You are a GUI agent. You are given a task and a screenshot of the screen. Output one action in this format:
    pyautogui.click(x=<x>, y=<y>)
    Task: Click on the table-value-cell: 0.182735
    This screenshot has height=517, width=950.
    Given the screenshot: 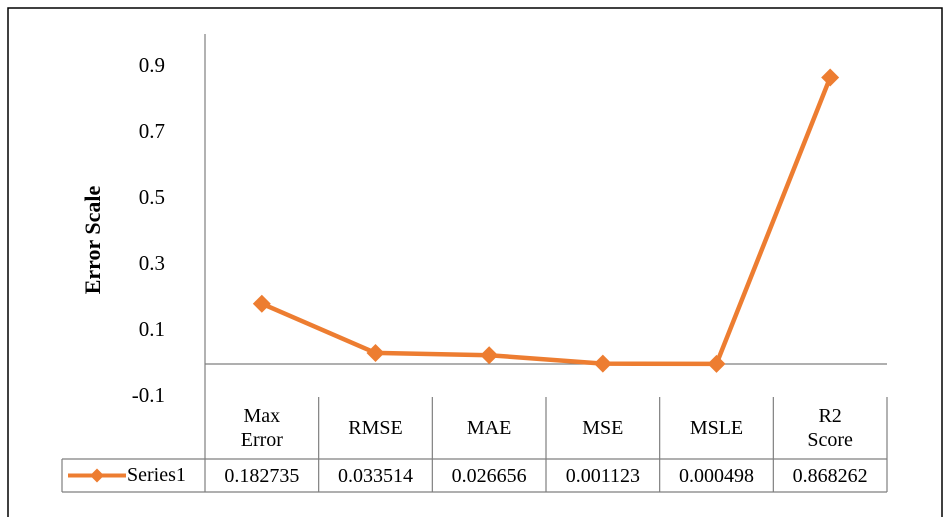 What is the action you would take?
    pyautogui.click(x=262, y=475)
    